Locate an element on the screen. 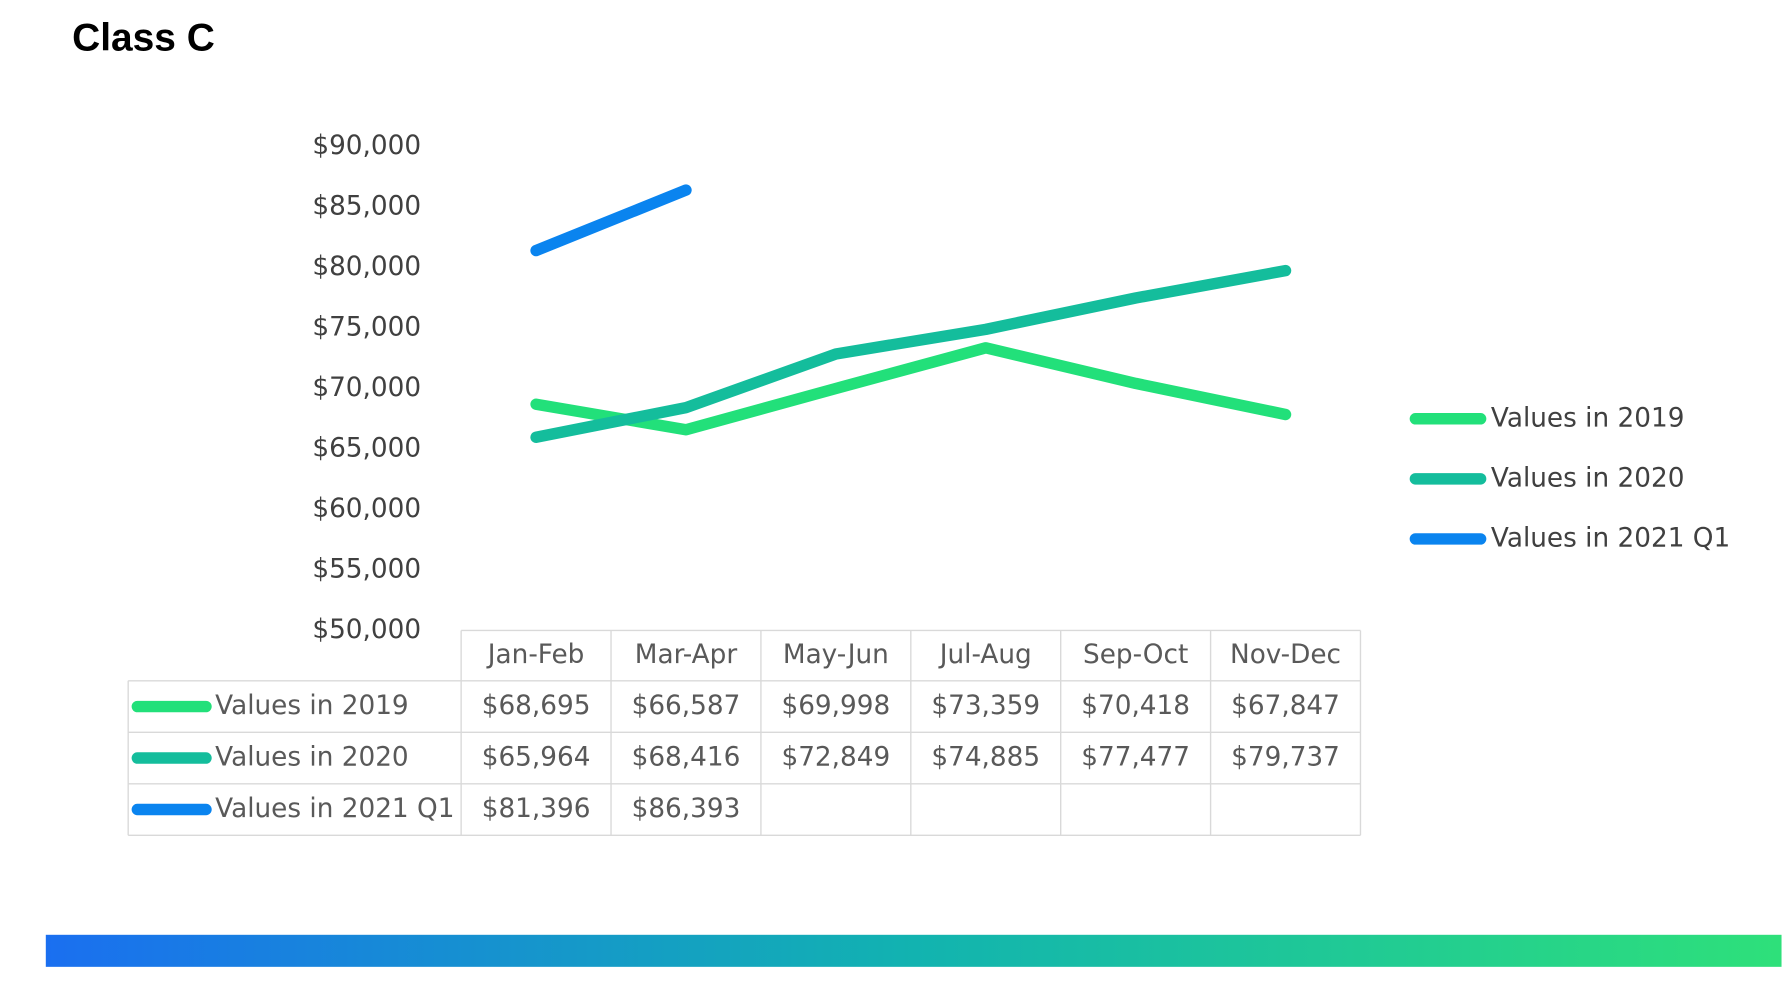  table-cell: $67,847 is located at coordinates (1285, 706).